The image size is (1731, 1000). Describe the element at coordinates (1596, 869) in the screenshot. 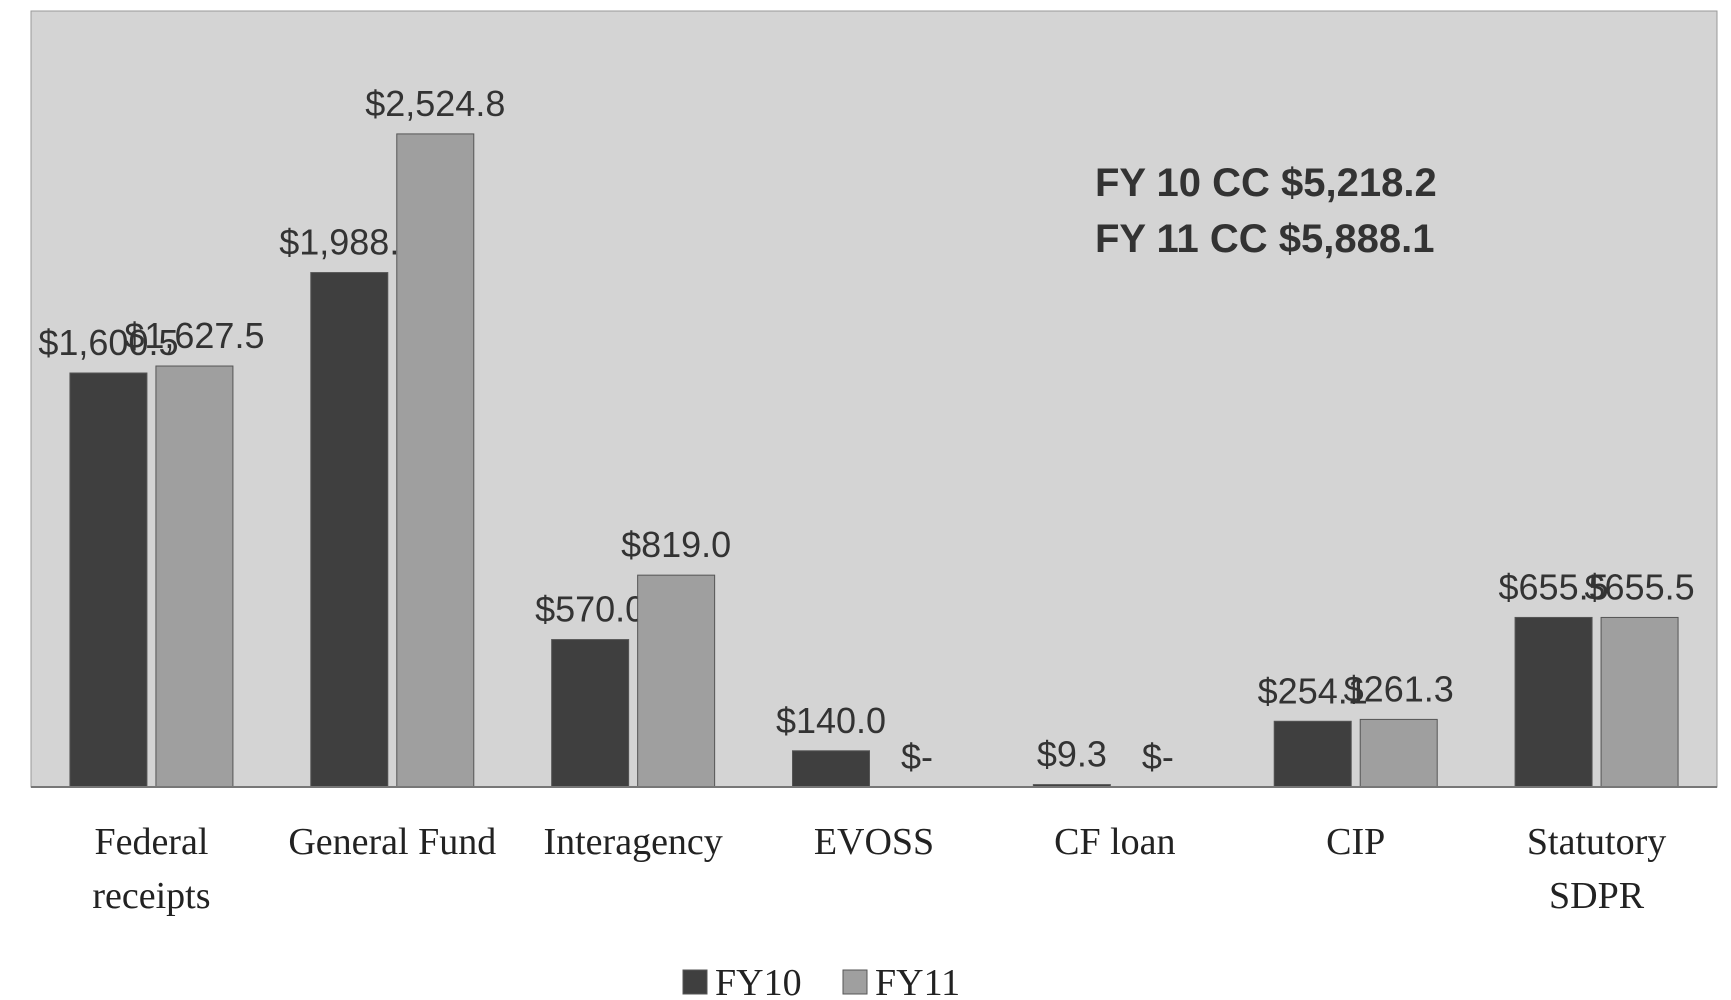

I see `x-tick-label: Statutory SDPR` at that location.